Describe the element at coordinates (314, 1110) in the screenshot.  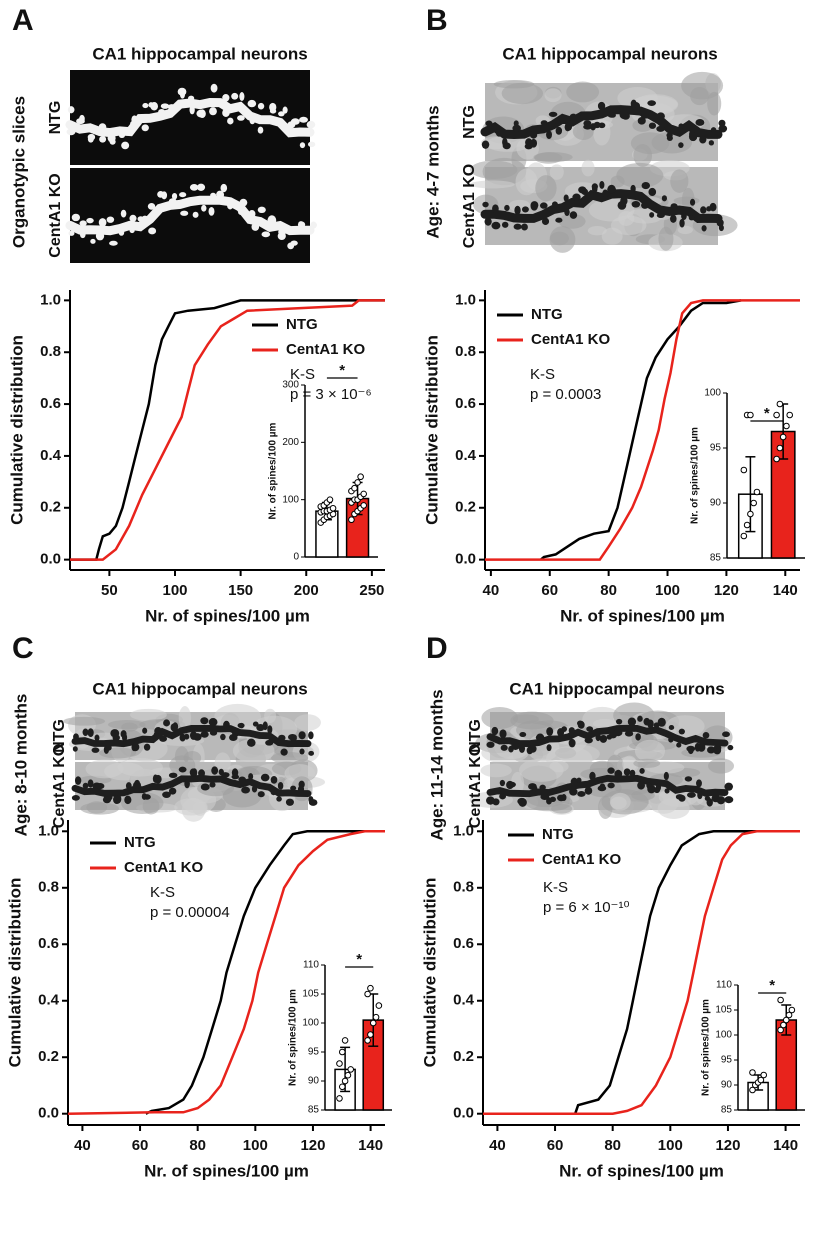
I see `inset-y-tick-label: 85` at that location.